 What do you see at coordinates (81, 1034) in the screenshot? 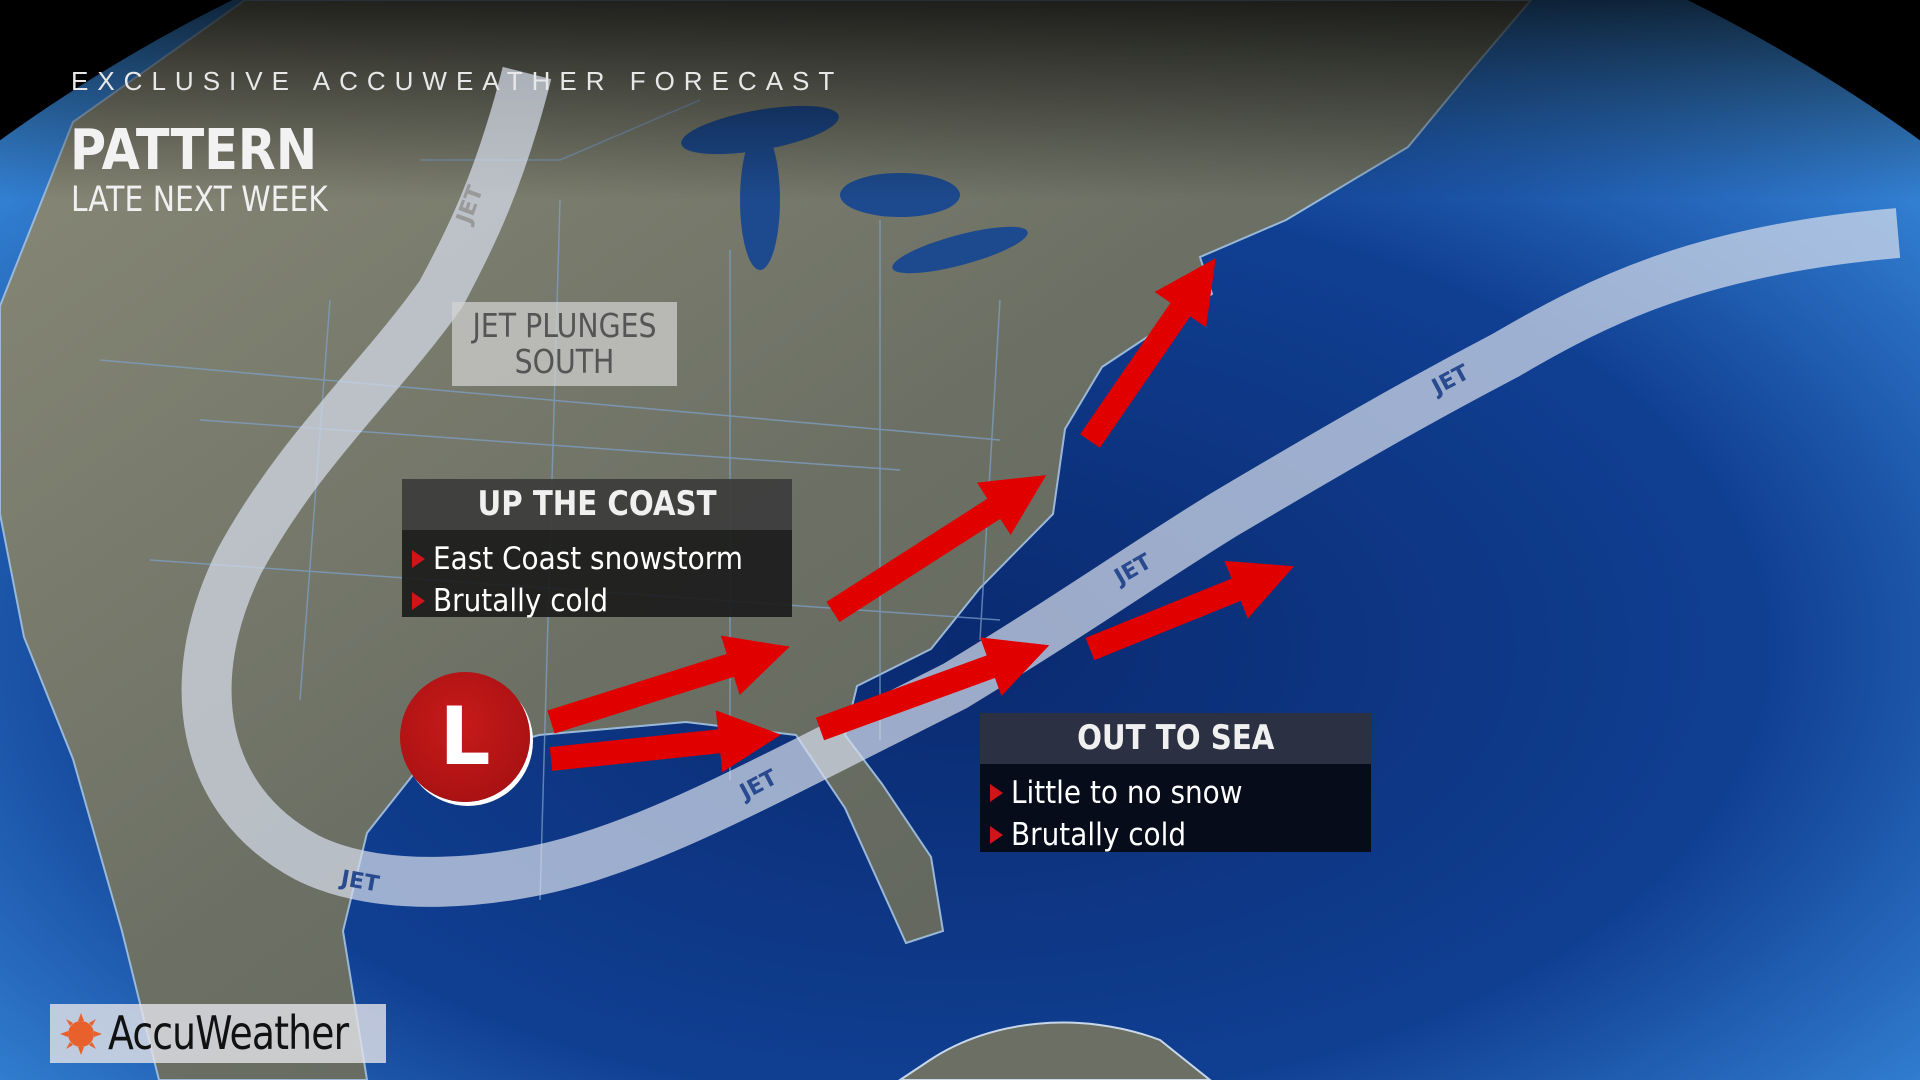
I see `sun-icon` at bounding box center [81, 1034].